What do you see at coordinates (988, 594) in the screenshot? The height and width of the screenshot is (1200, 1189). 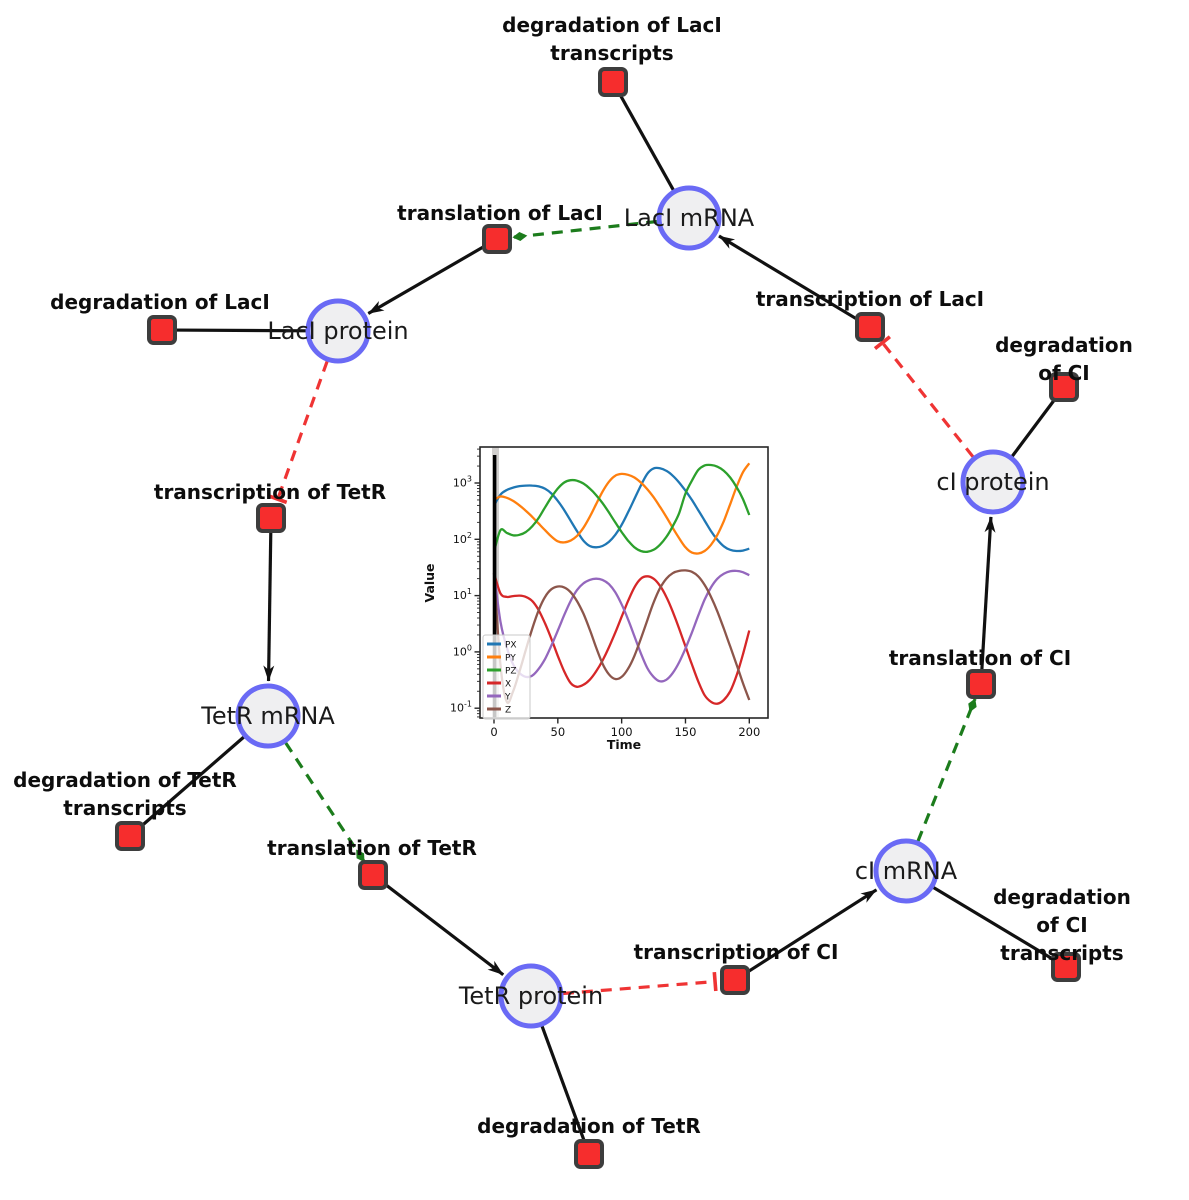 I see `edge-production-transl-ci-to-ci-protein` at bounding box center [988, 594].